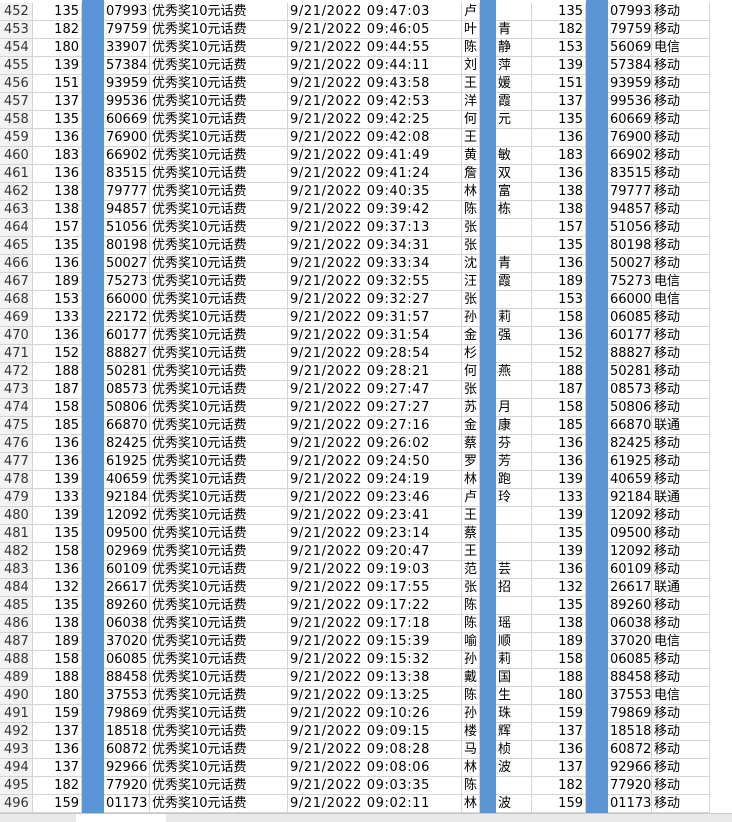 This screenshot has height=822, width=732. I want to click on cell: 张, so click(471, 246).